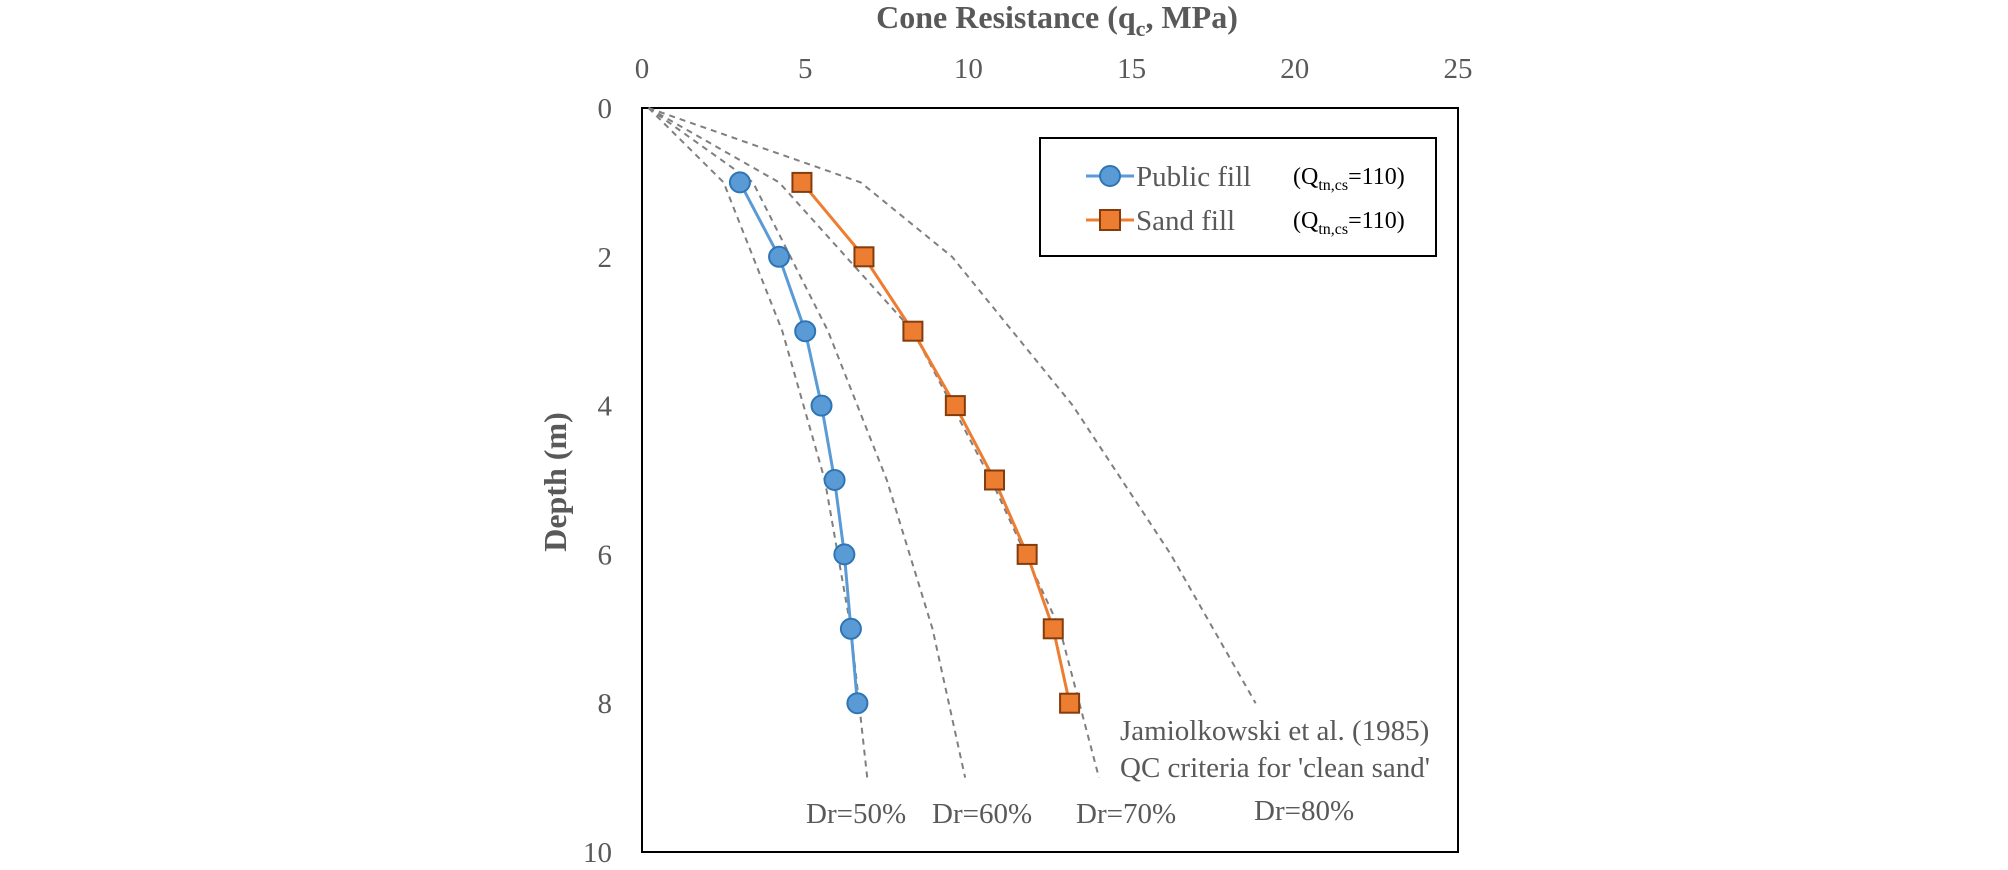 The width and height of the screenshot is (2008, 870). Describe the element at coordinates (1131, 69) in the screenshot. I see `x-tick-label: 15` at that location.